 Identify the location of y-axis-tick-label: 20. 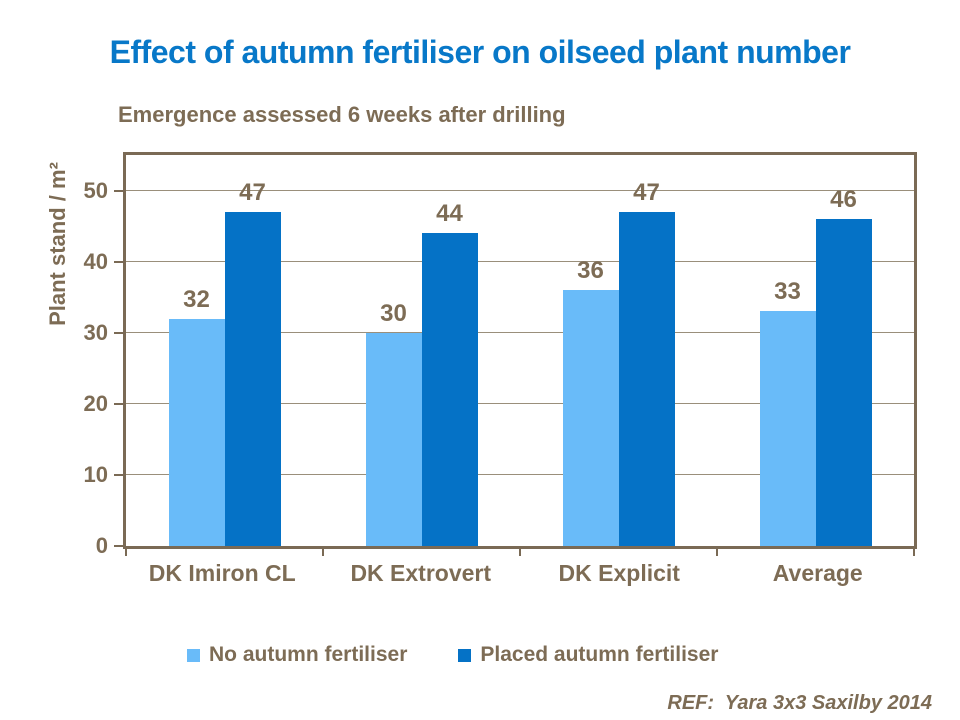
(95, 403).